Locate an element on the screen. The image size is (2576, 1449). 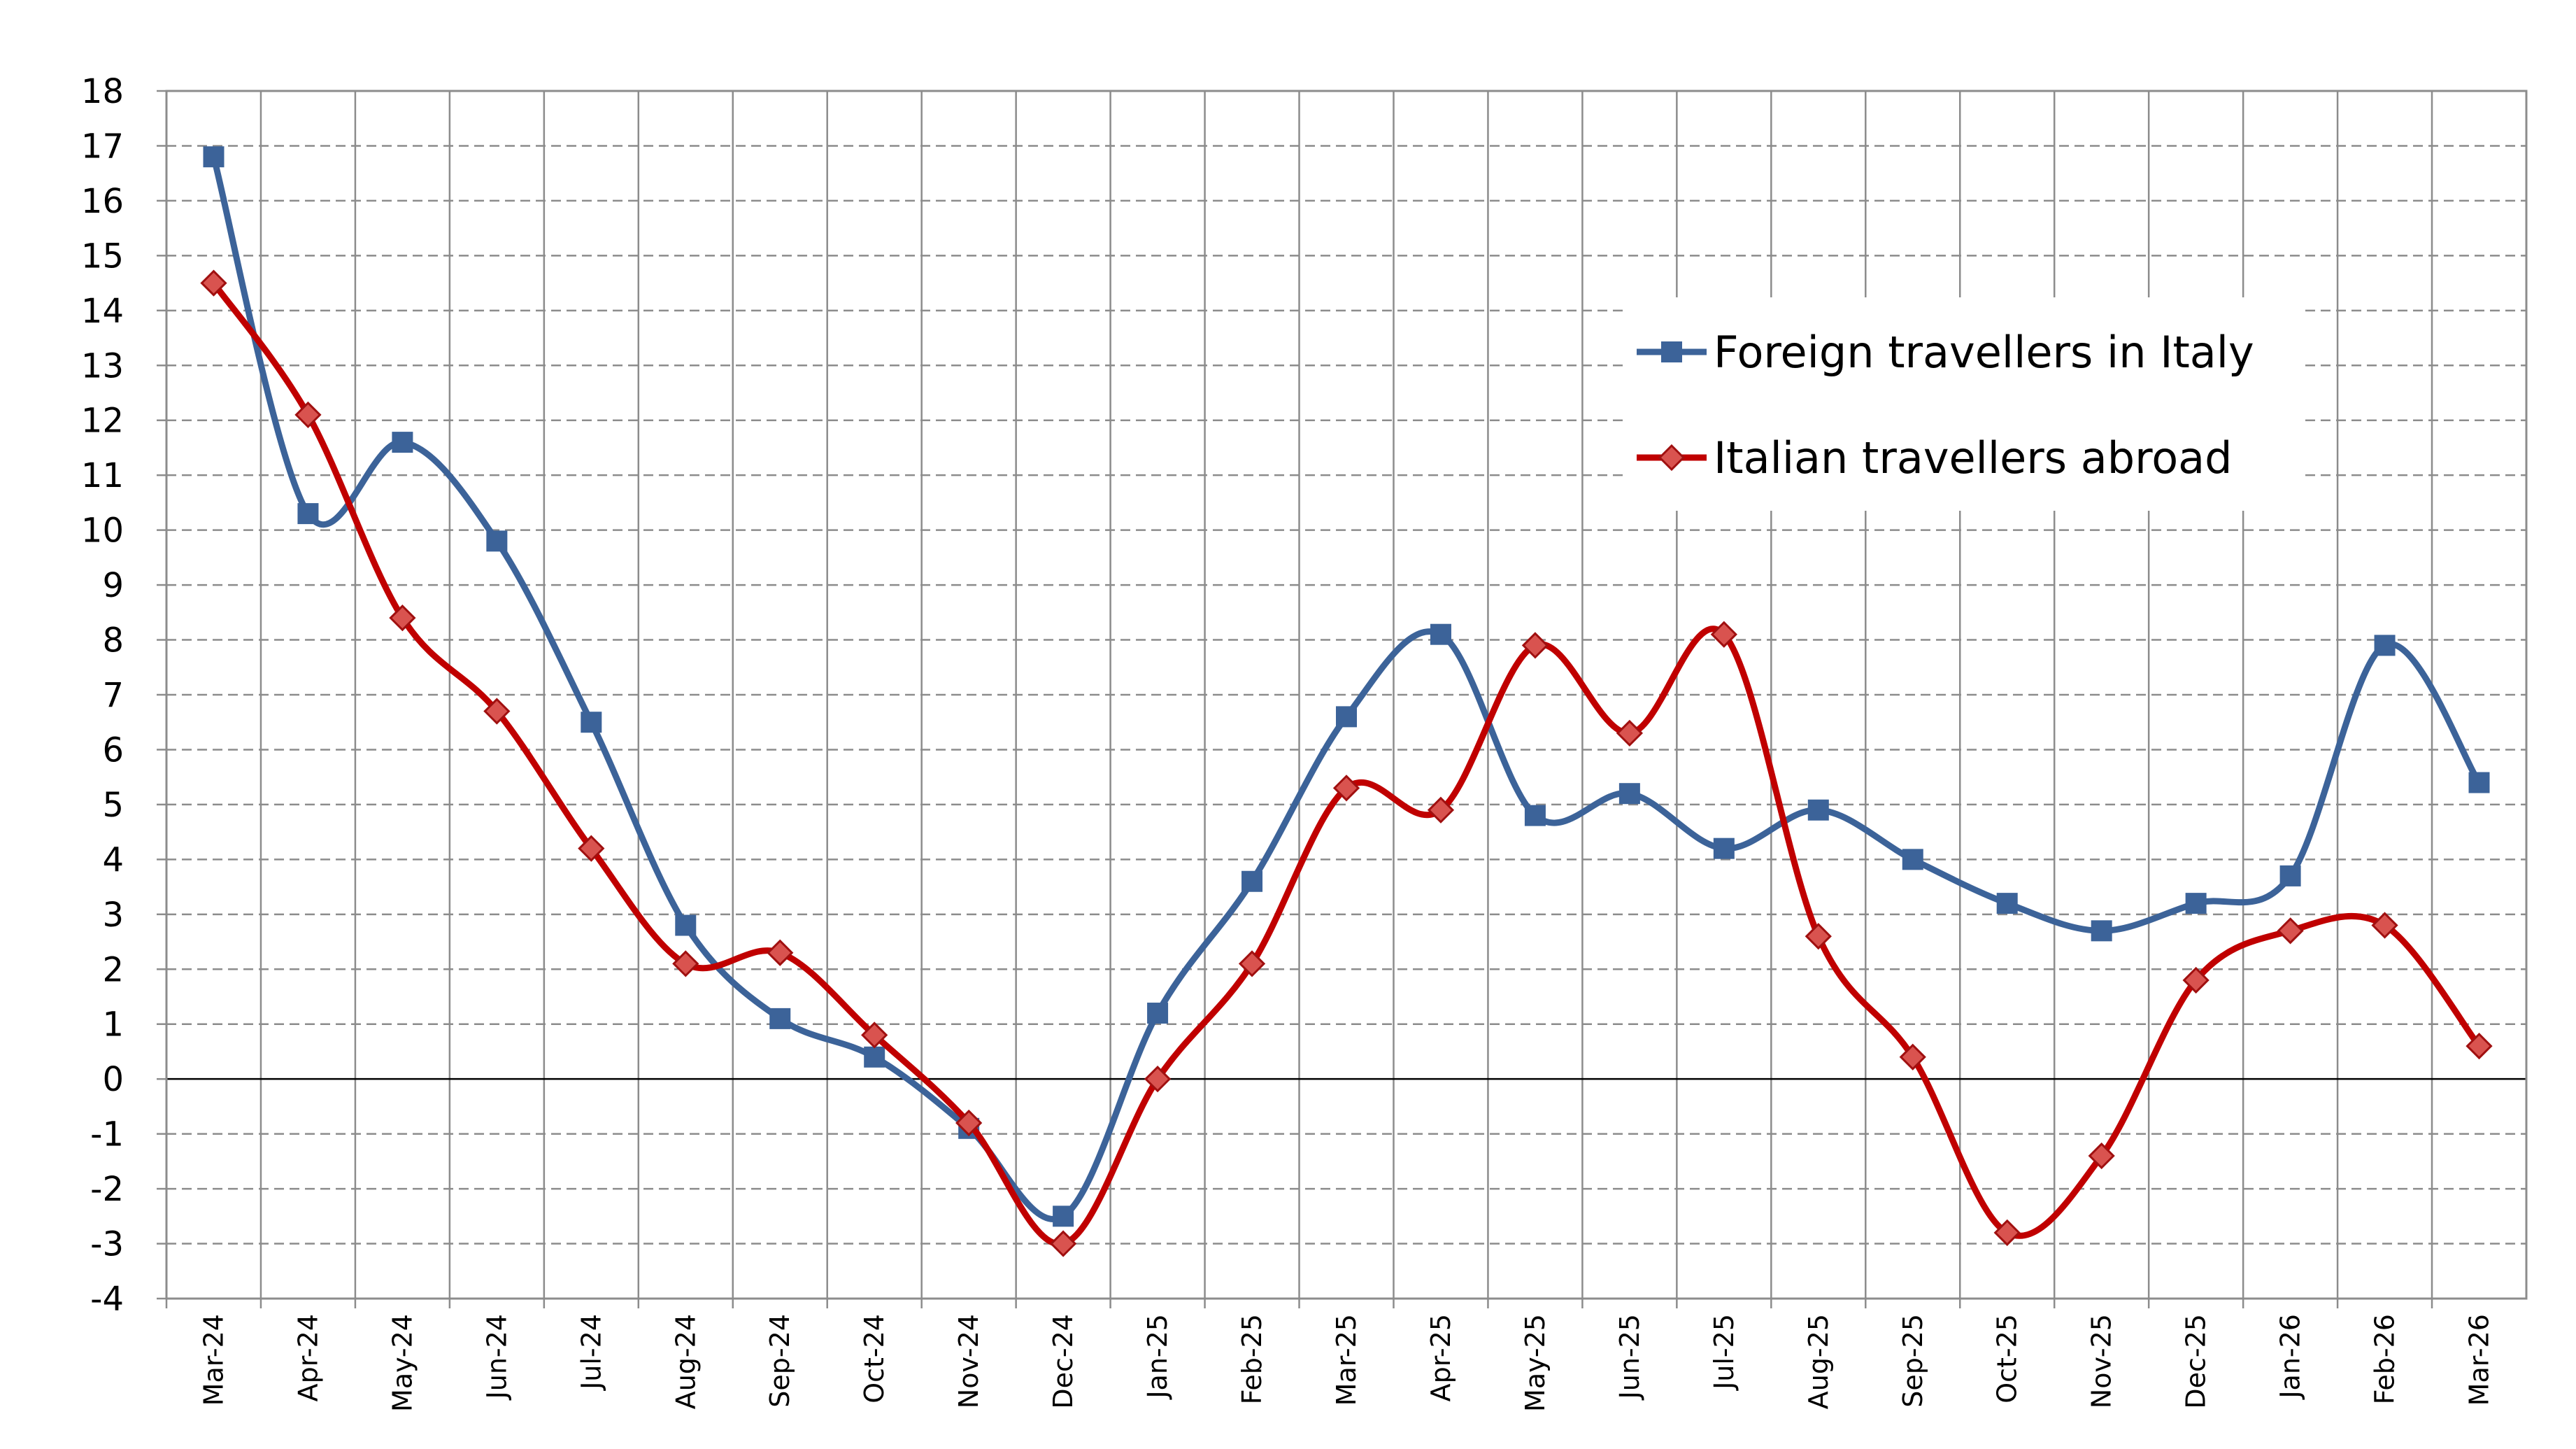
y-tick-label: 13 is located at coordinates (102, 366).